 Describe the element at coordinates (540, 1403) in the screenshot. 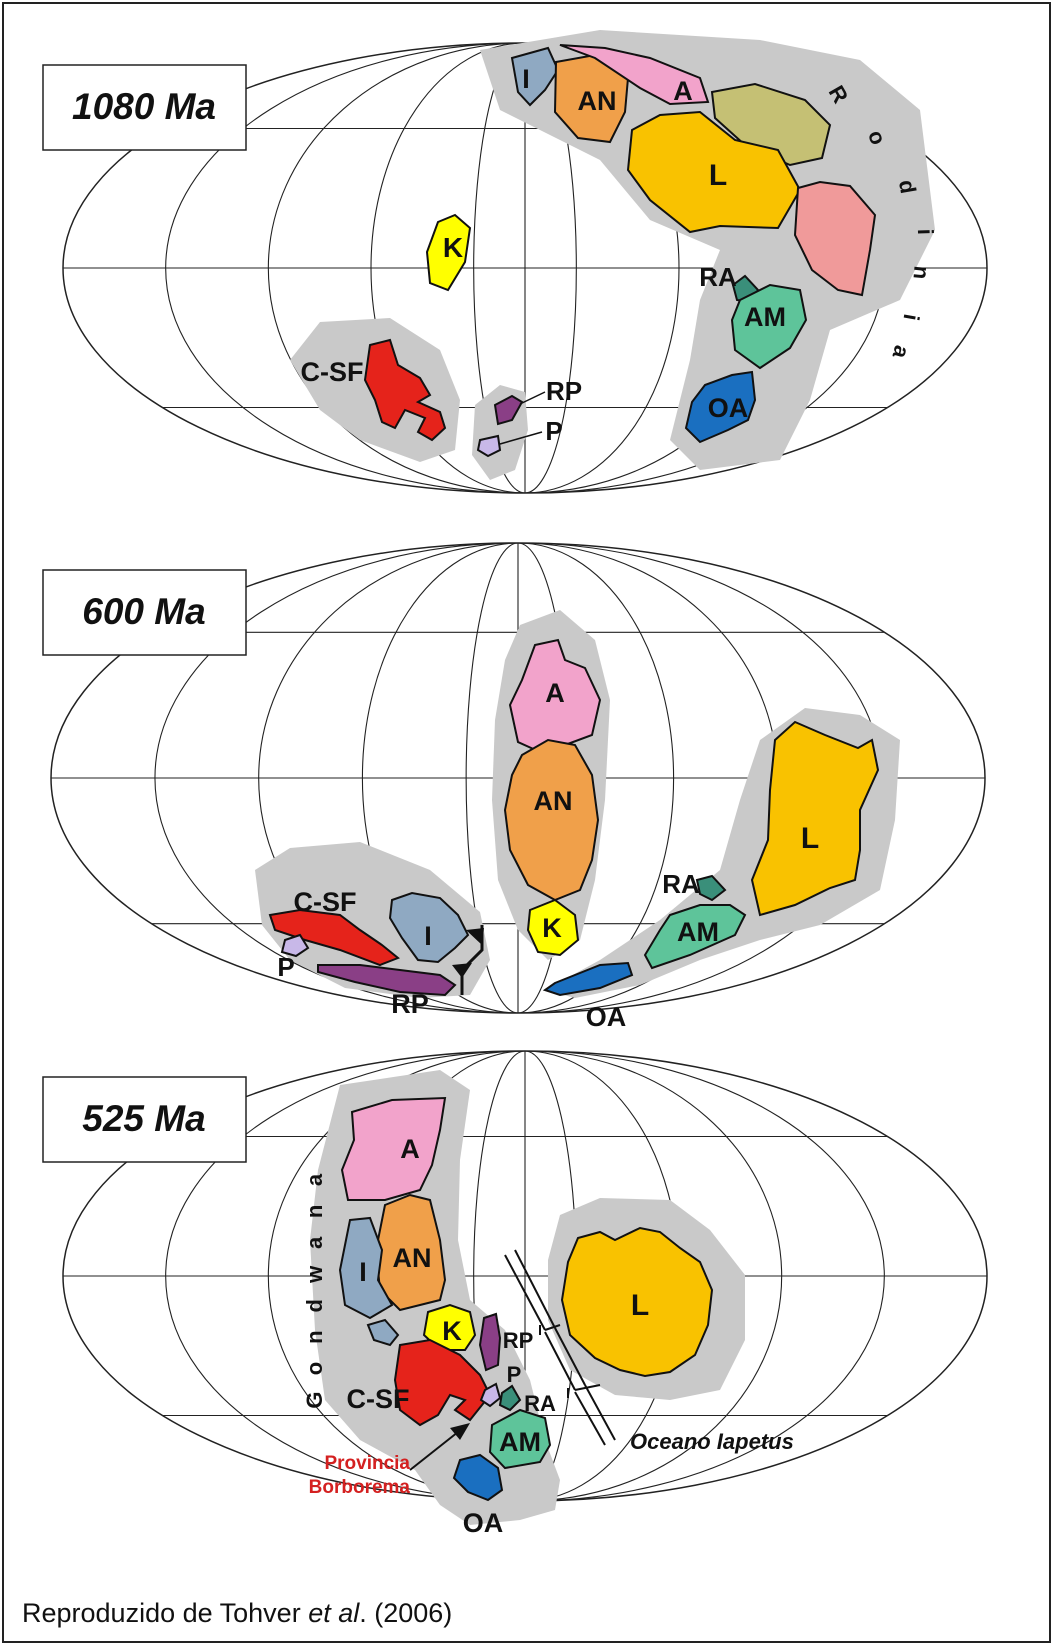

I see `label-RA-525: RA` at that location.